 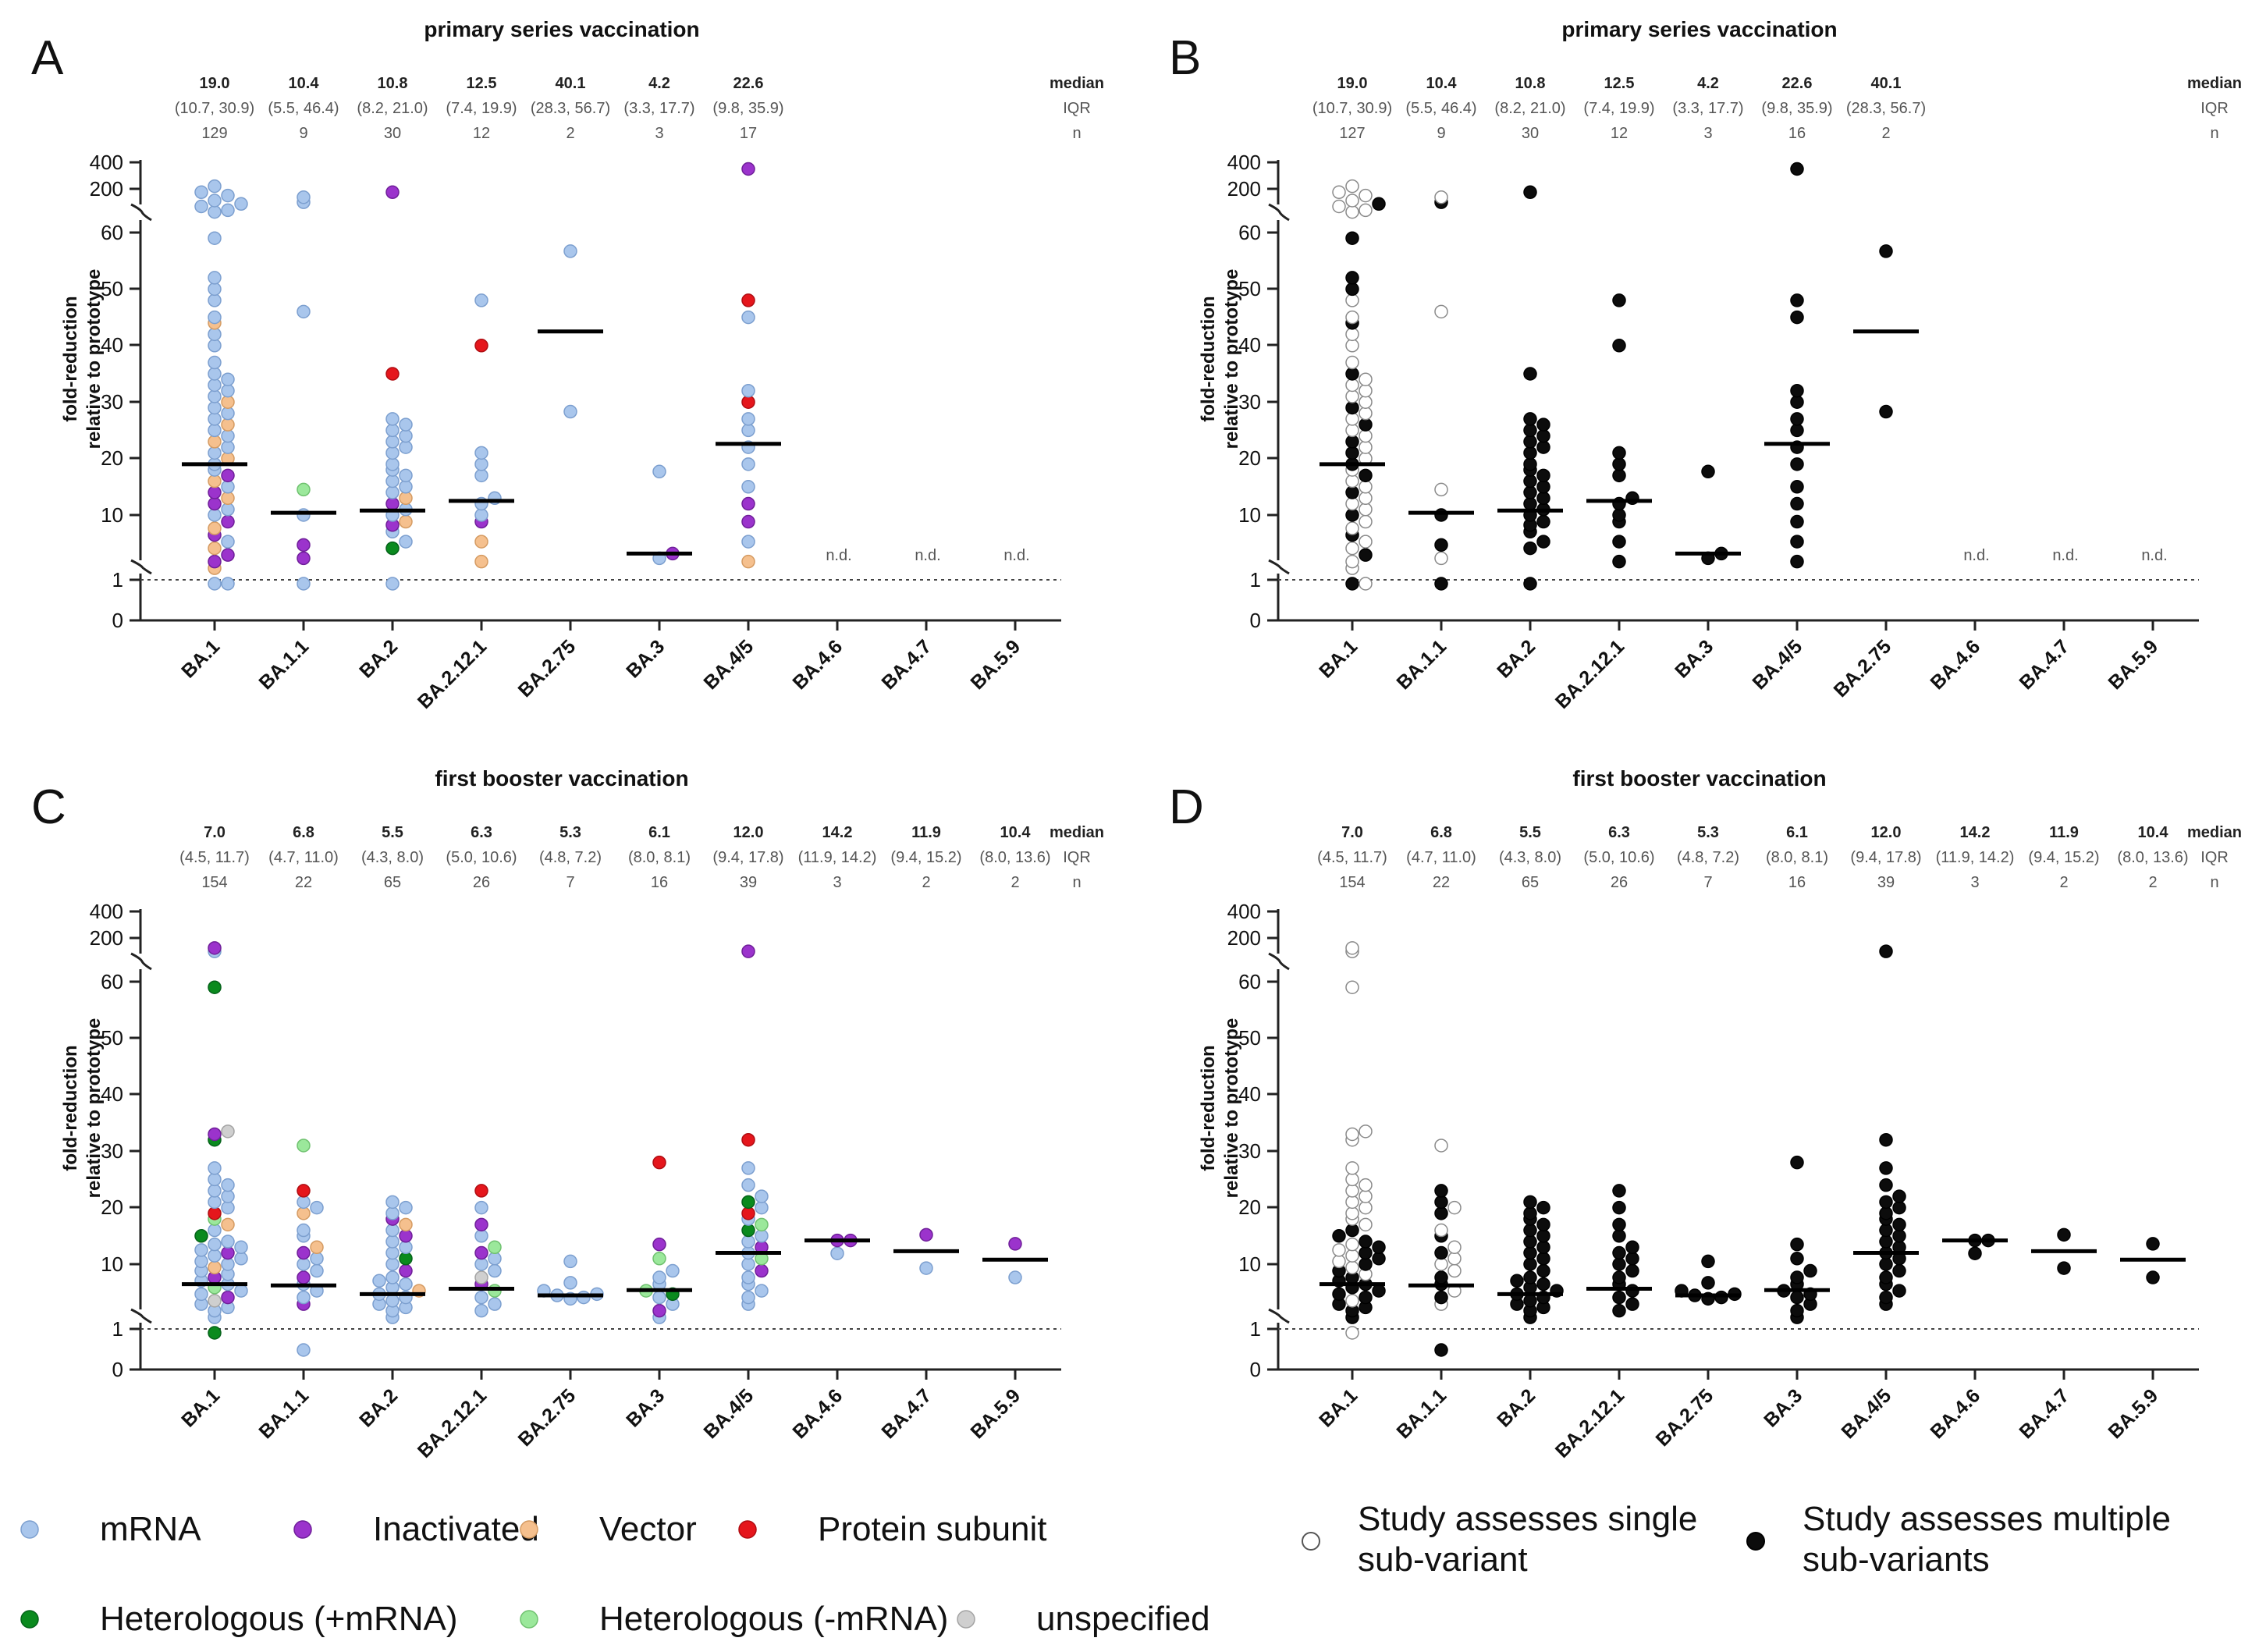 What do you see at coordinates (1231, 1108) in the screenshot?
I see `y-axis-label-line: relative to prototype` at bounding box center [1231, 1108].